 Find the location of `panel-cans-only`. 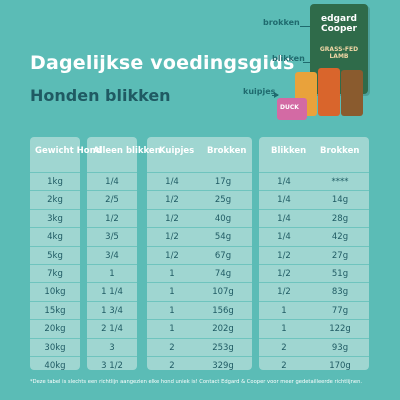

panel-cans-only is located at coordinates (112, 253).